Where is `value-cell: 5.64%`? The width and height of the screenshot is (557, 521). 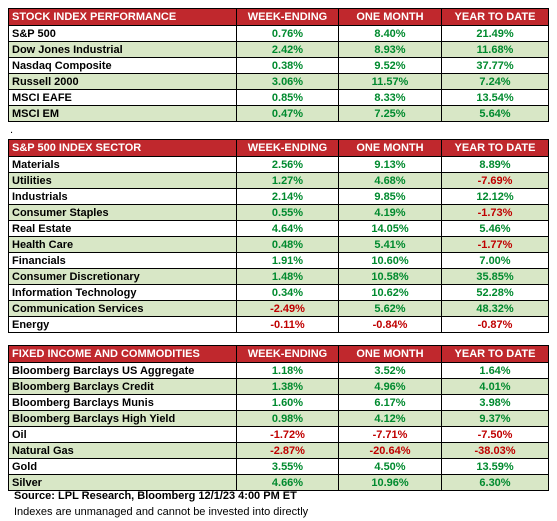 value-cell: 5.64% is located at coordinates (495, 113).